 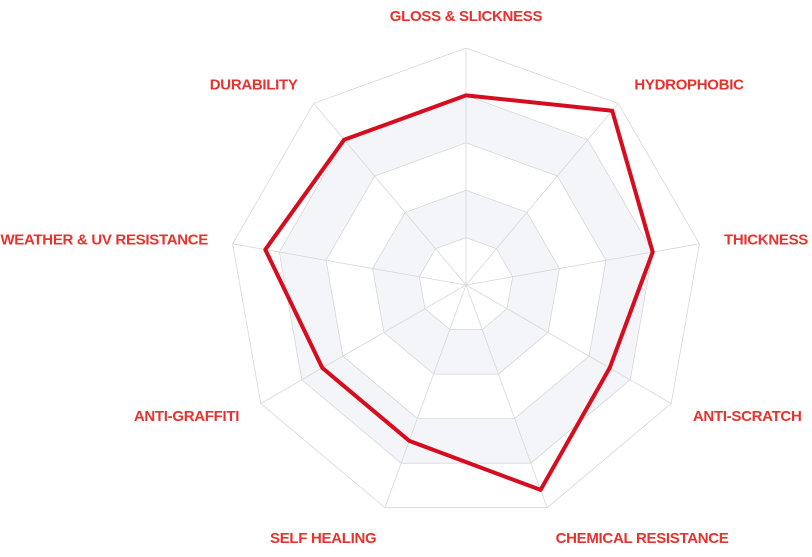 I want to click on axis-label-weather-uv-resistance: WEATHER & UV RESISTANCE, so click(x=104, y=240).